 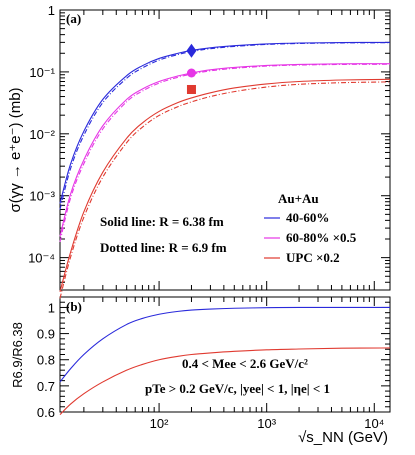 I want to click on xtick-label: 10³, so click(x=266, y=423).